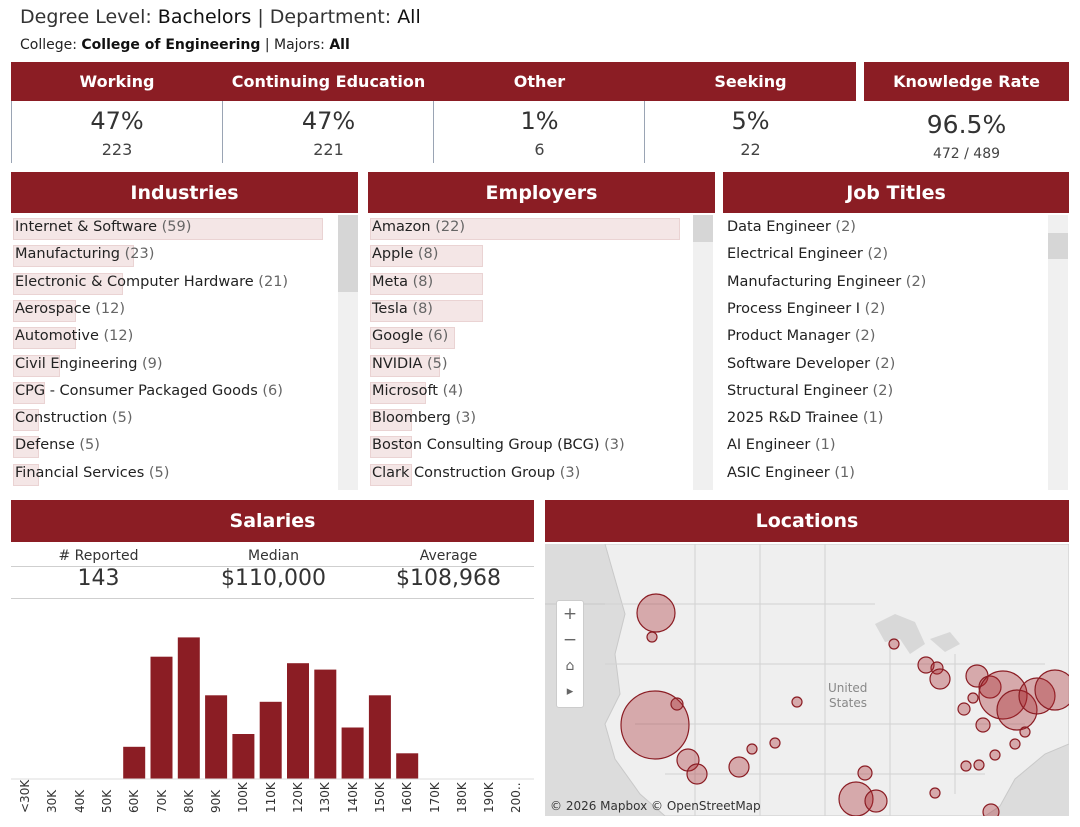 This screenshot has height=827, width=1080. What do you see at coordinates (134, 281) in the screenshot?
I see `item-name: Electronic & Computer Hardware` at bounding box center [134, 281].